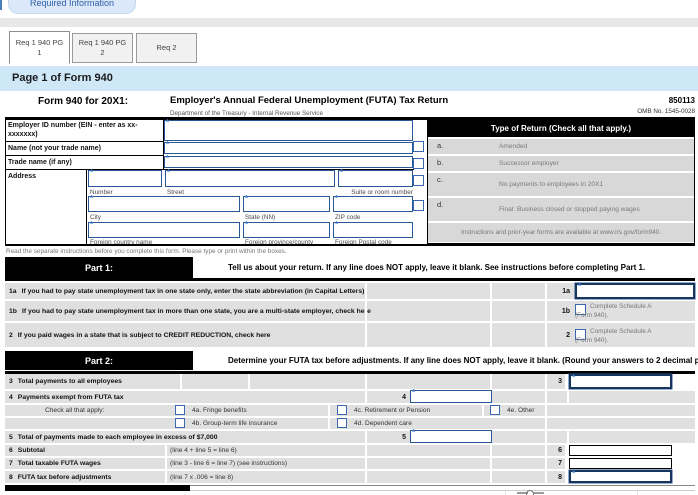  I want to click on ein-input: *, so click(288, 130).